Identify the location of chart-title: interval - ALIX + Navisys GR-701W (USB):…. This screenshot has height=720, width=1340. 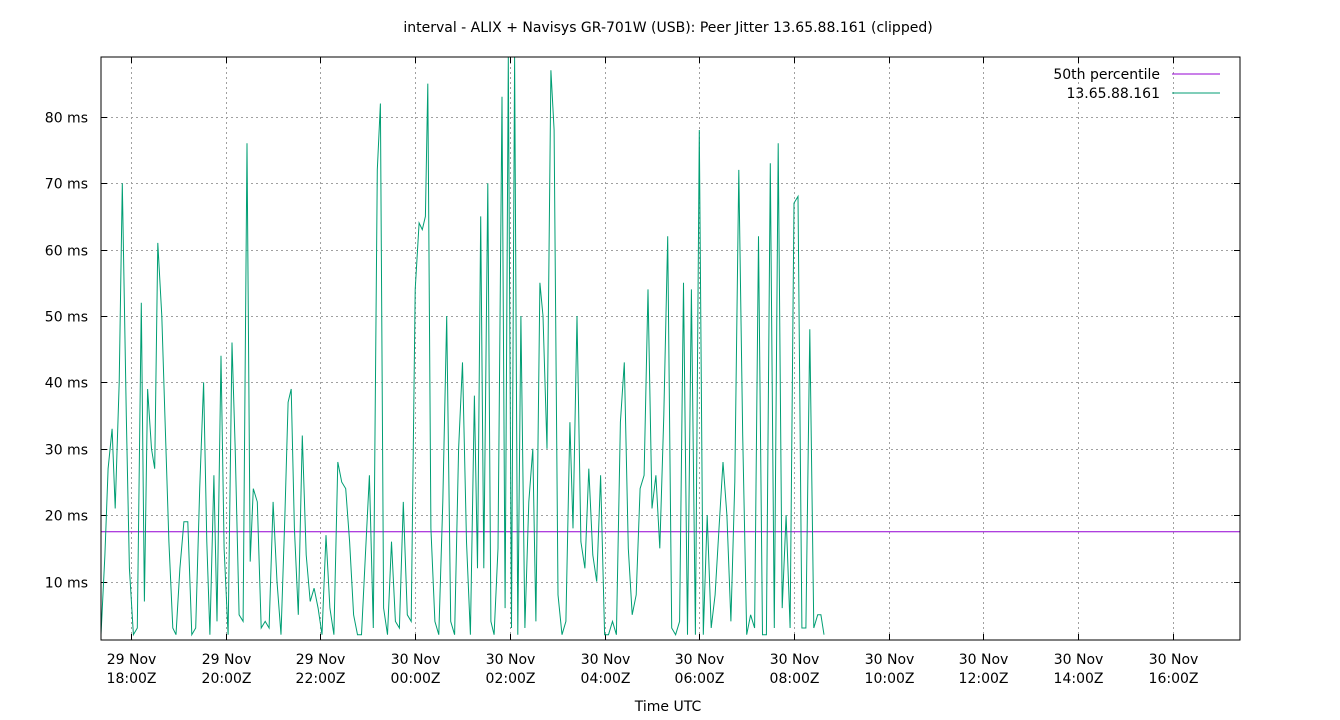
(667, 28).